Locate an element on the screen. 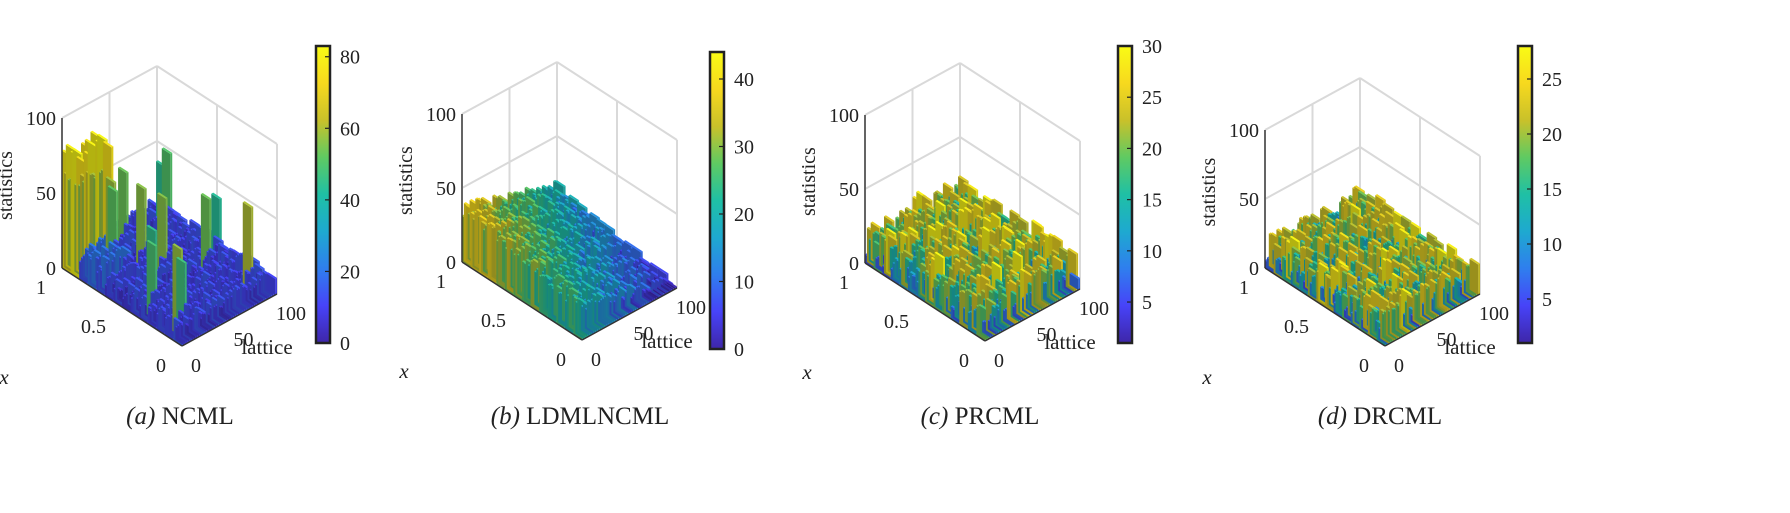 The width and height of the screenshot is (1790, 513). panel-caption: (b) LDMLNCML is located at coordinates (580, 416).